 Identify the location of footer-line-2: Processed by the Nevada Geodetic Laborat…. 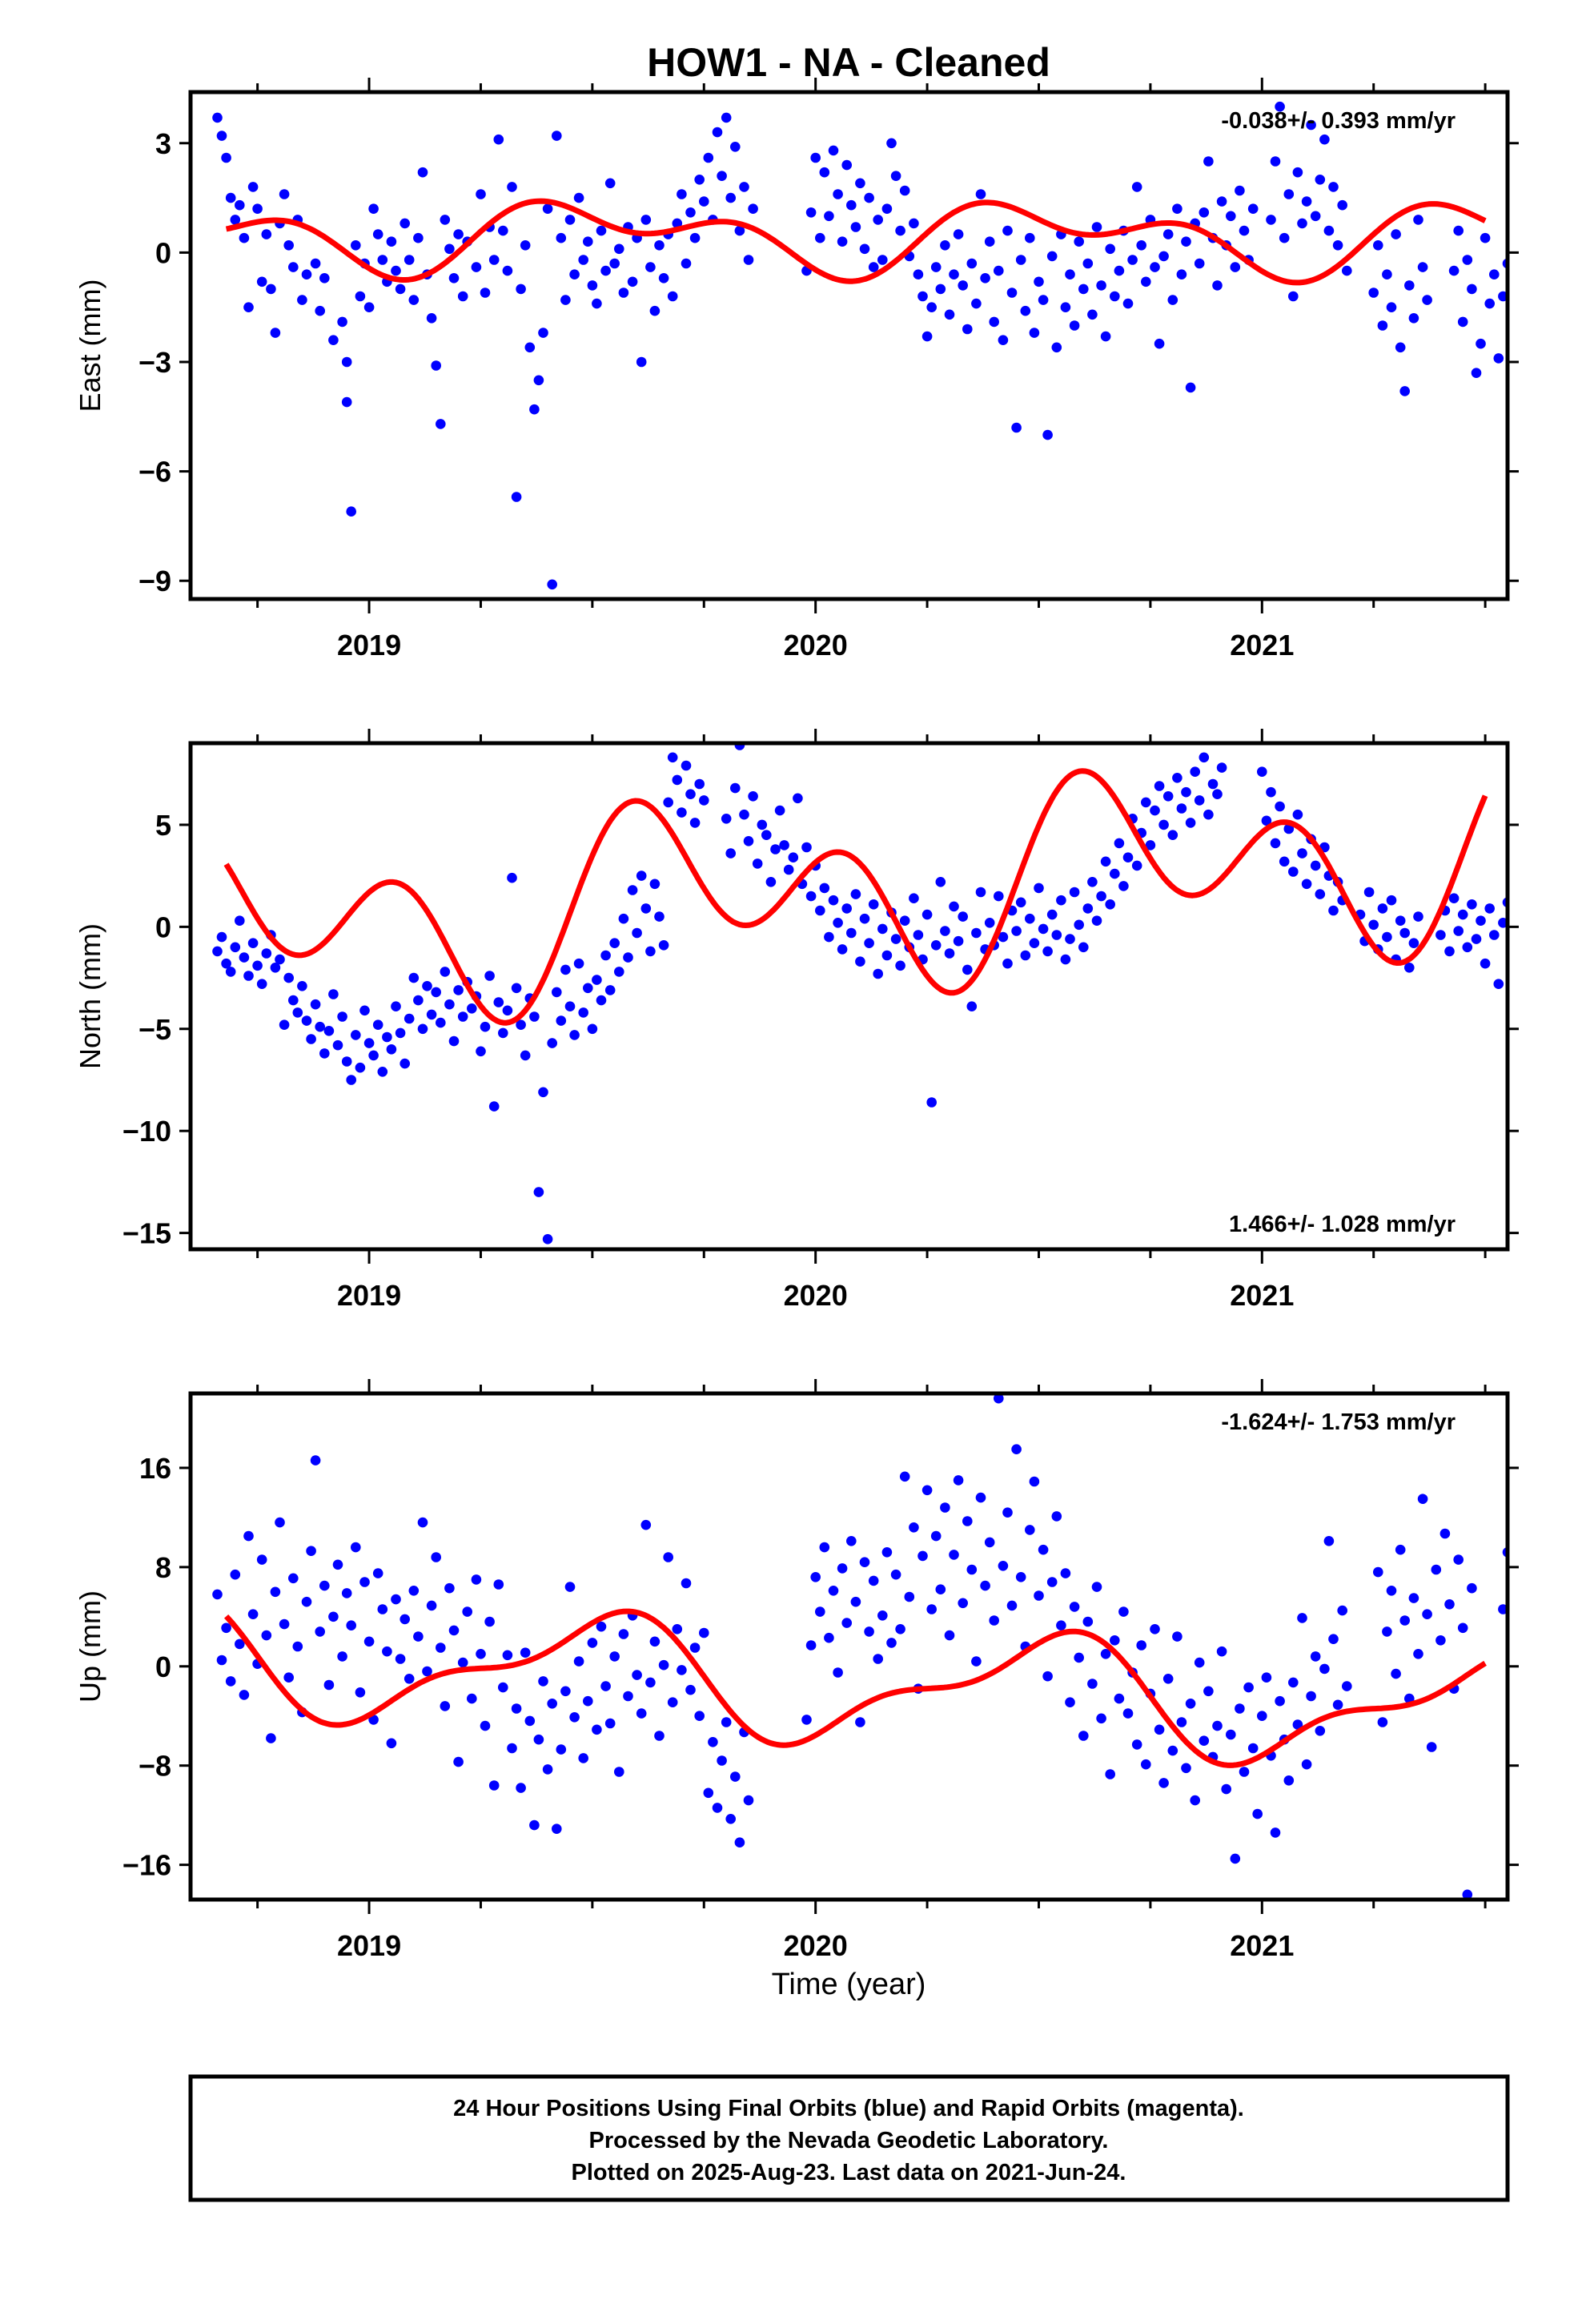
(849, 2140).